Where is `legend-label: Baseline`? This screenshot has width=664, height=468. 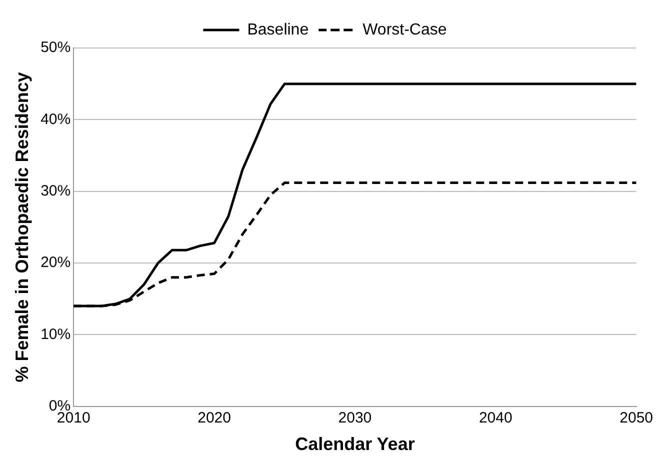 legend-label: Baseline is located at coordinates (278, 29).